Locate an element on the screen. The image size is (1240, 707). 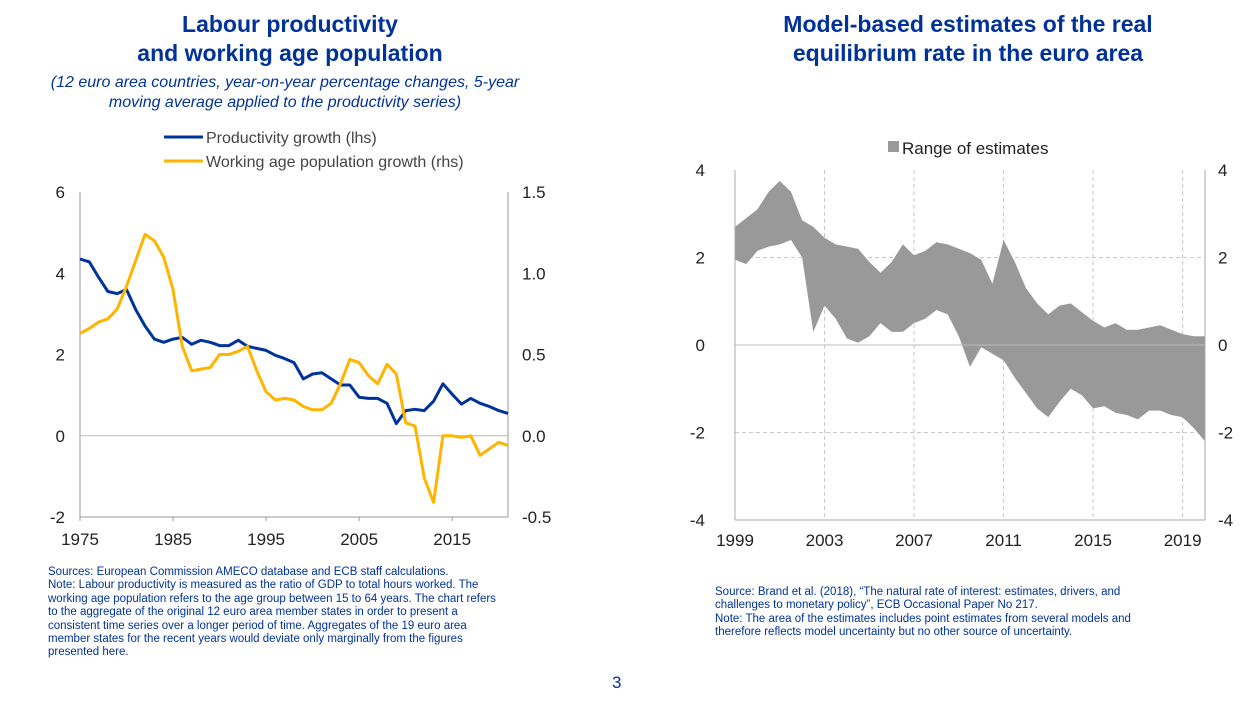
x-tick-1: 1985 is located at coordinates (173, 539).